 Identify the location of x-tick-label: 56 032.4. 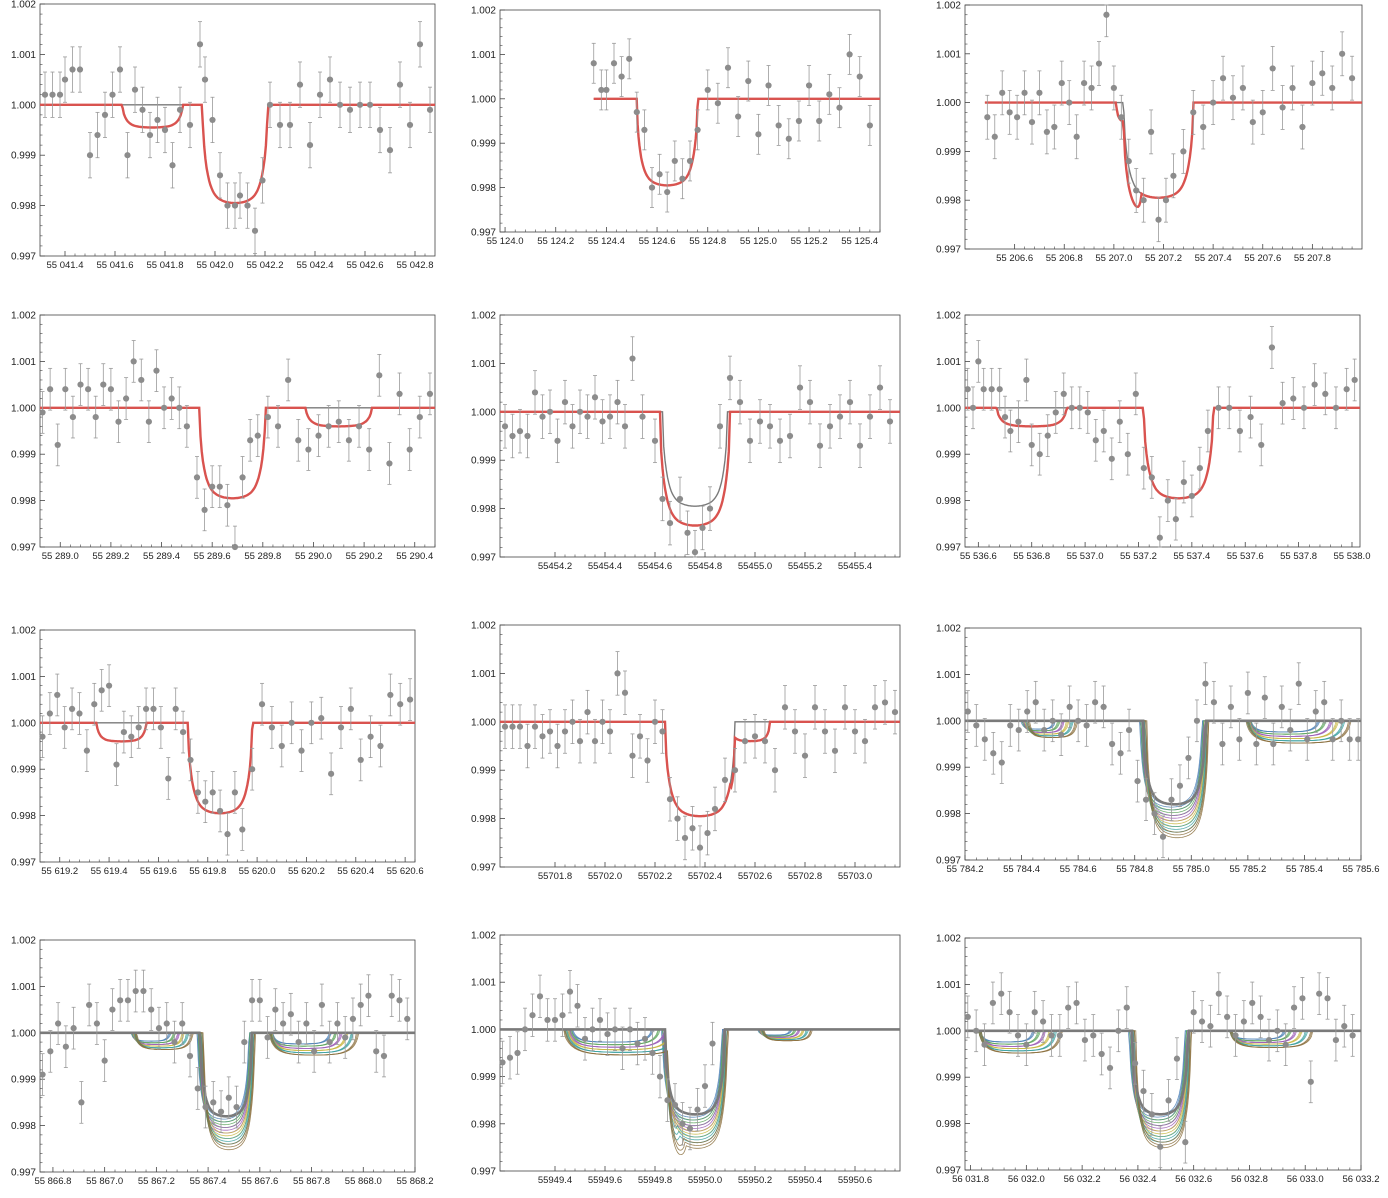
(1137, 1179).